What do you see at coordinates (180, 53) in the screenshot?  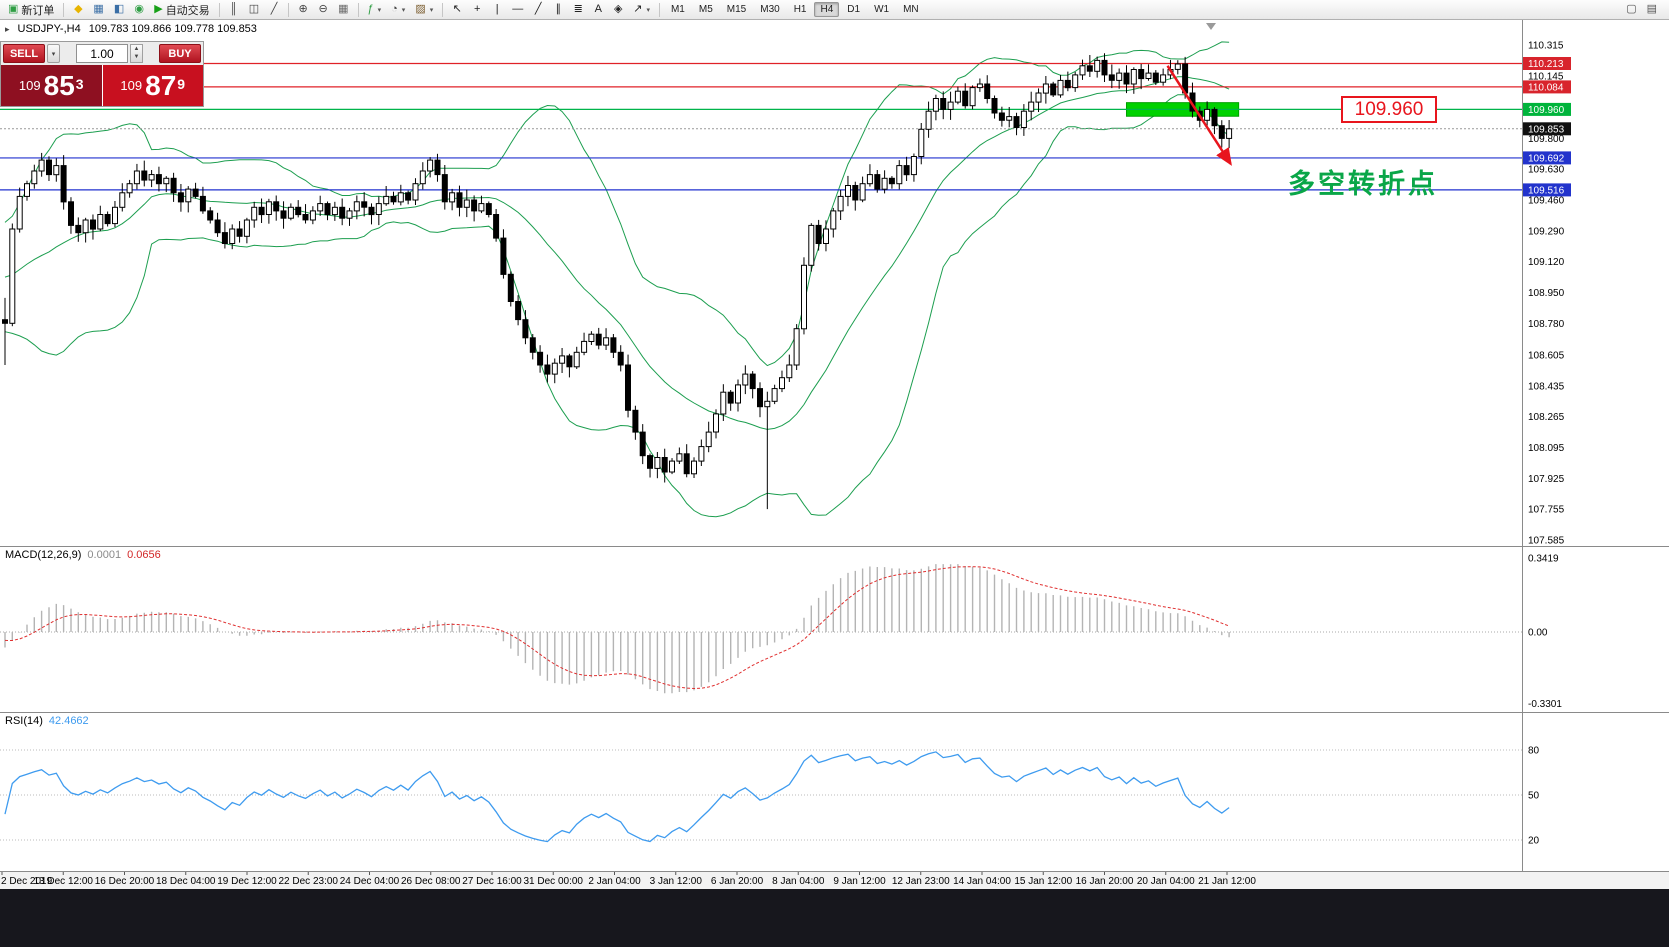 I see `buy-button: BUY` at bounding box center [180, 53].